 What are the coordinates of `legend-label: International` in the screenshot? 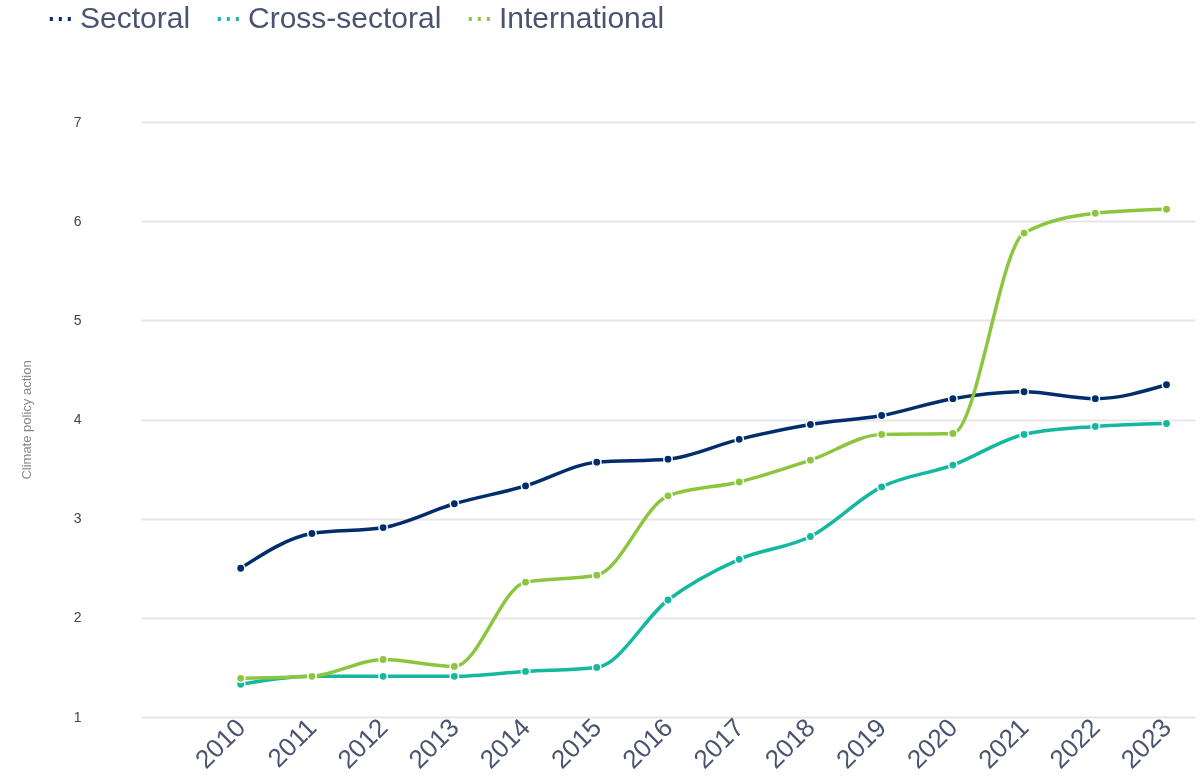 It's located at (582, 17).